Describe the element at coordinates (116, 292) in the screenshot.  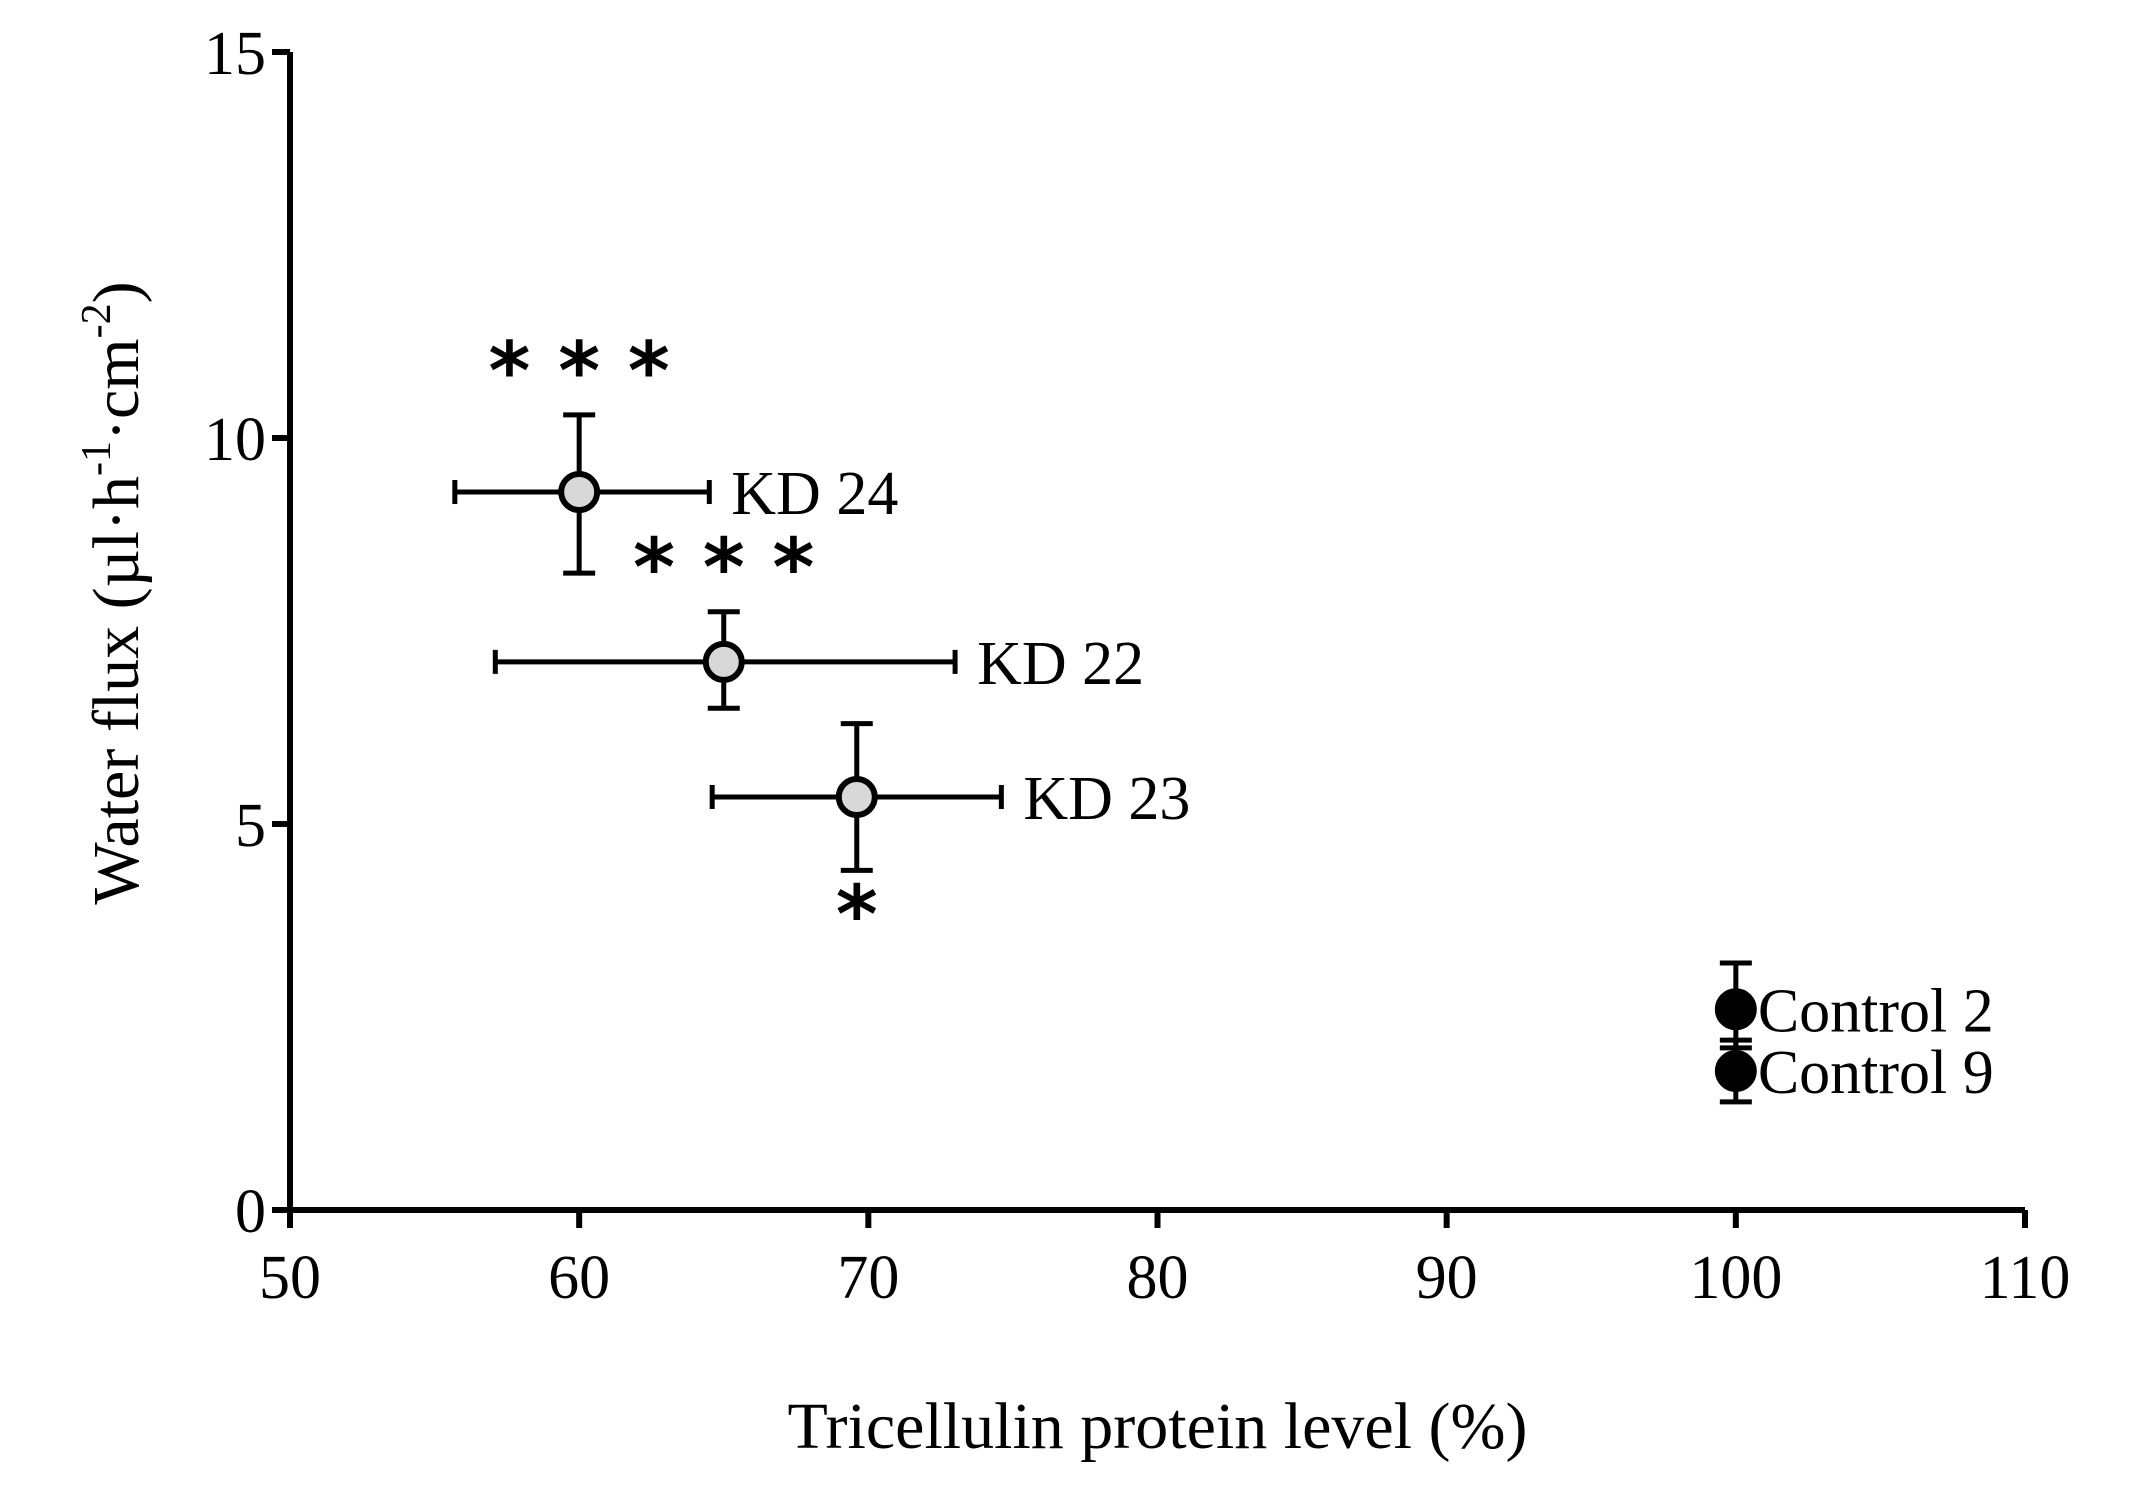
I see `y-axis-title-end: )` at that location.